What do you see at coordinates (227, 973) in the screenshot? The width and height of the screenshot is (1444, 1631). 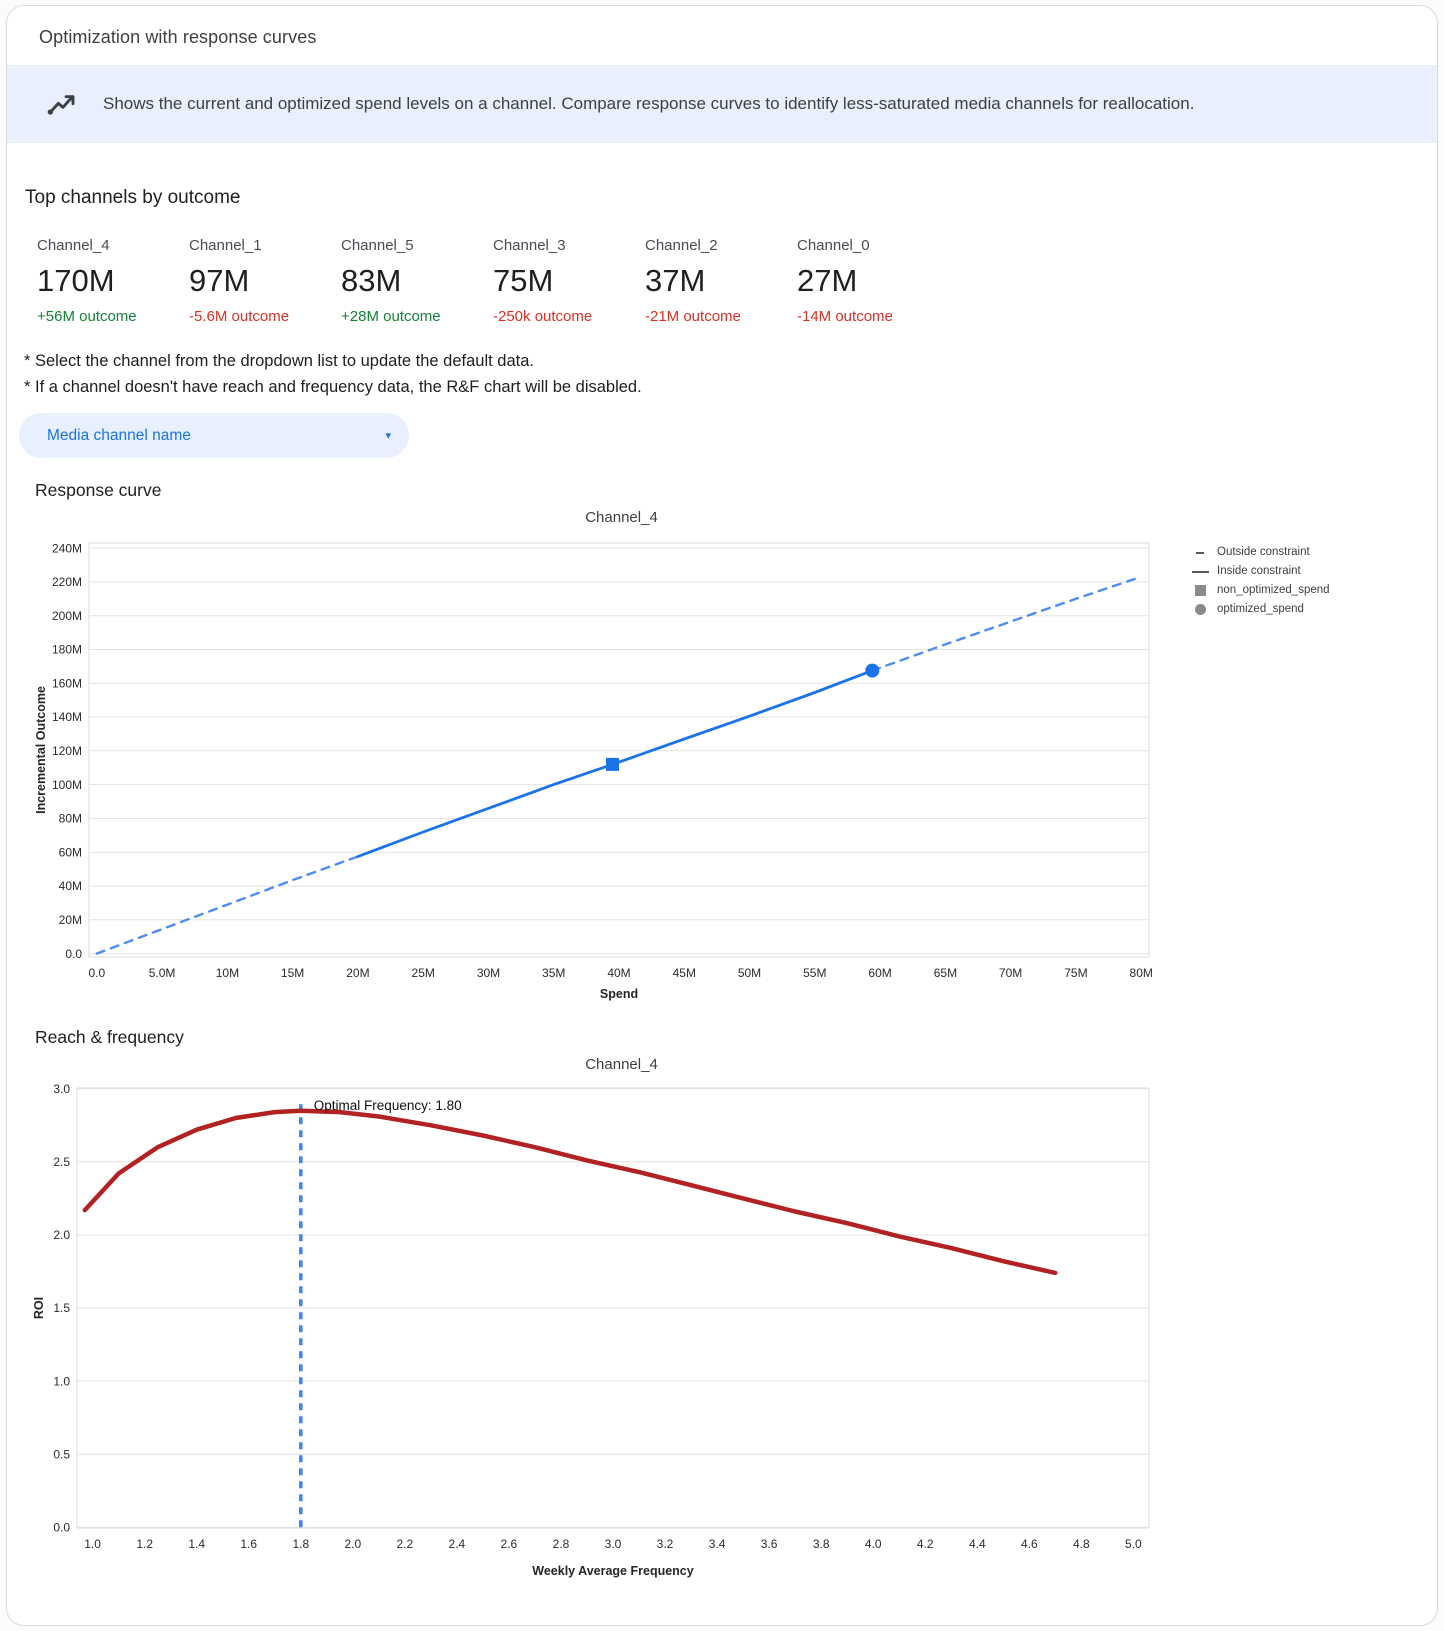 I see `svg-text: 10M` at bounding box center [227, 973].